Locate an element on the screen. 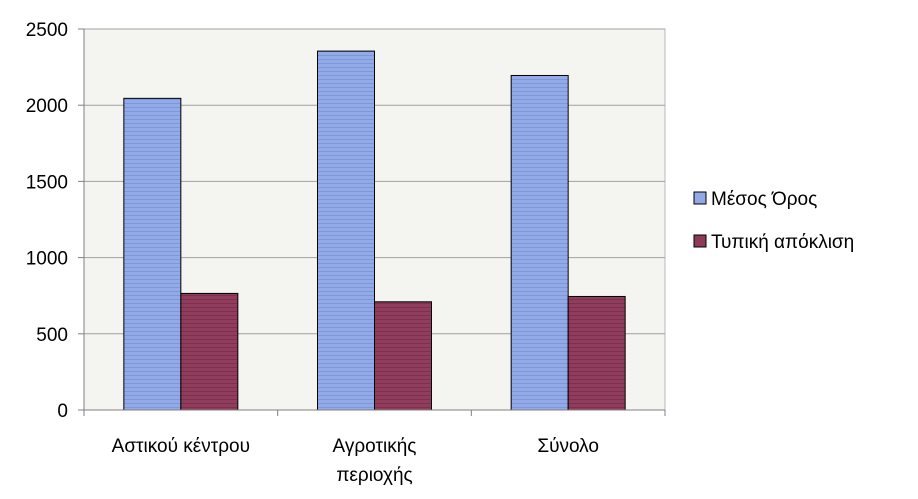  x-category-label: περιοχής is located at coordinates (374, 475).